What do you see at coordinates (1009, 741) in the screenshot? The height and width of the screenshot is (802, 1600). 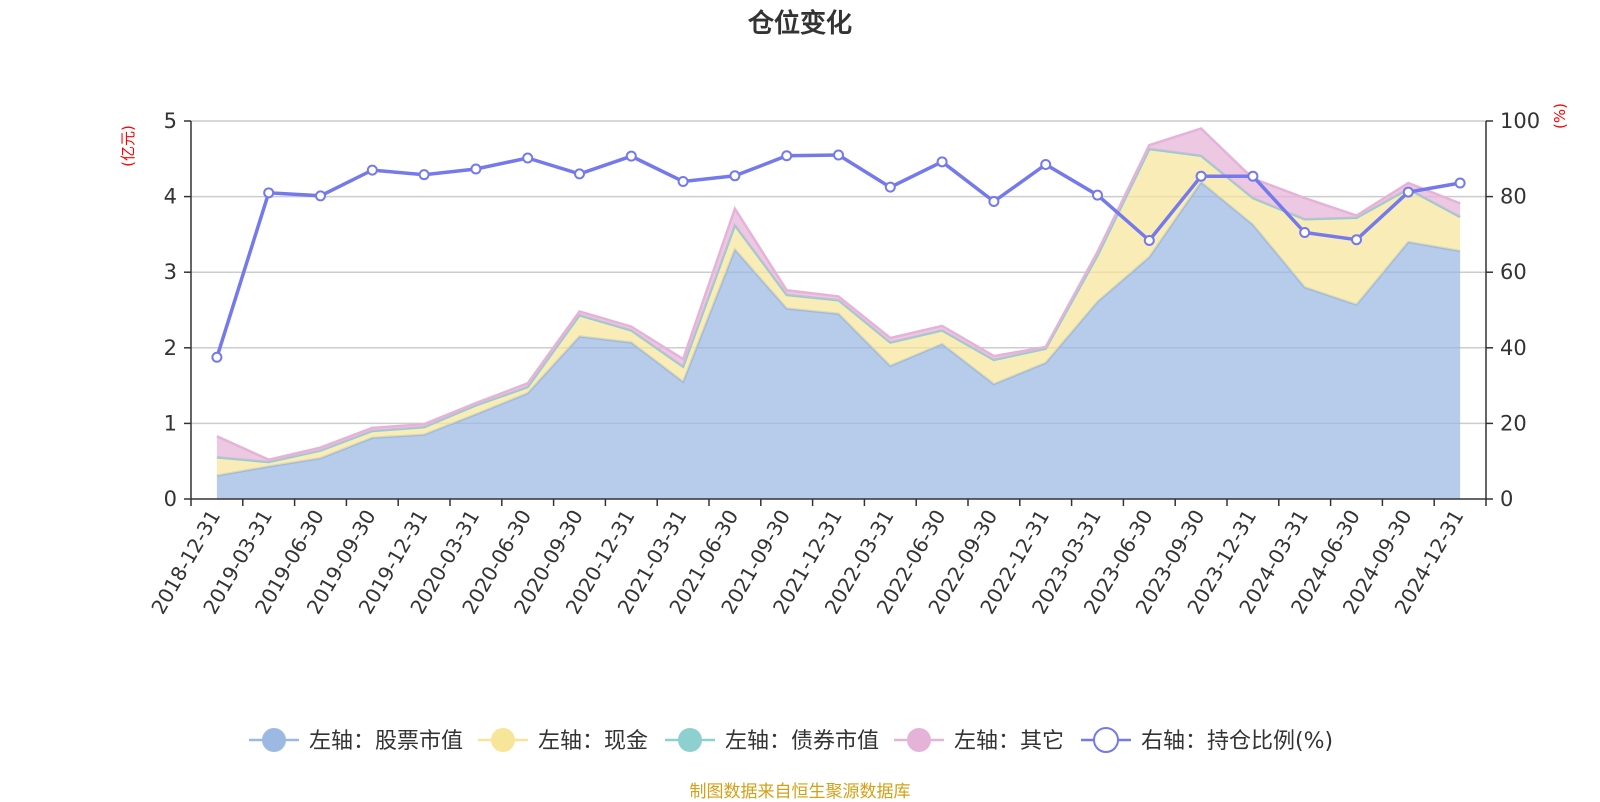 I see `legend-label: 左轴：其它` at bounding box center [1009, 741].